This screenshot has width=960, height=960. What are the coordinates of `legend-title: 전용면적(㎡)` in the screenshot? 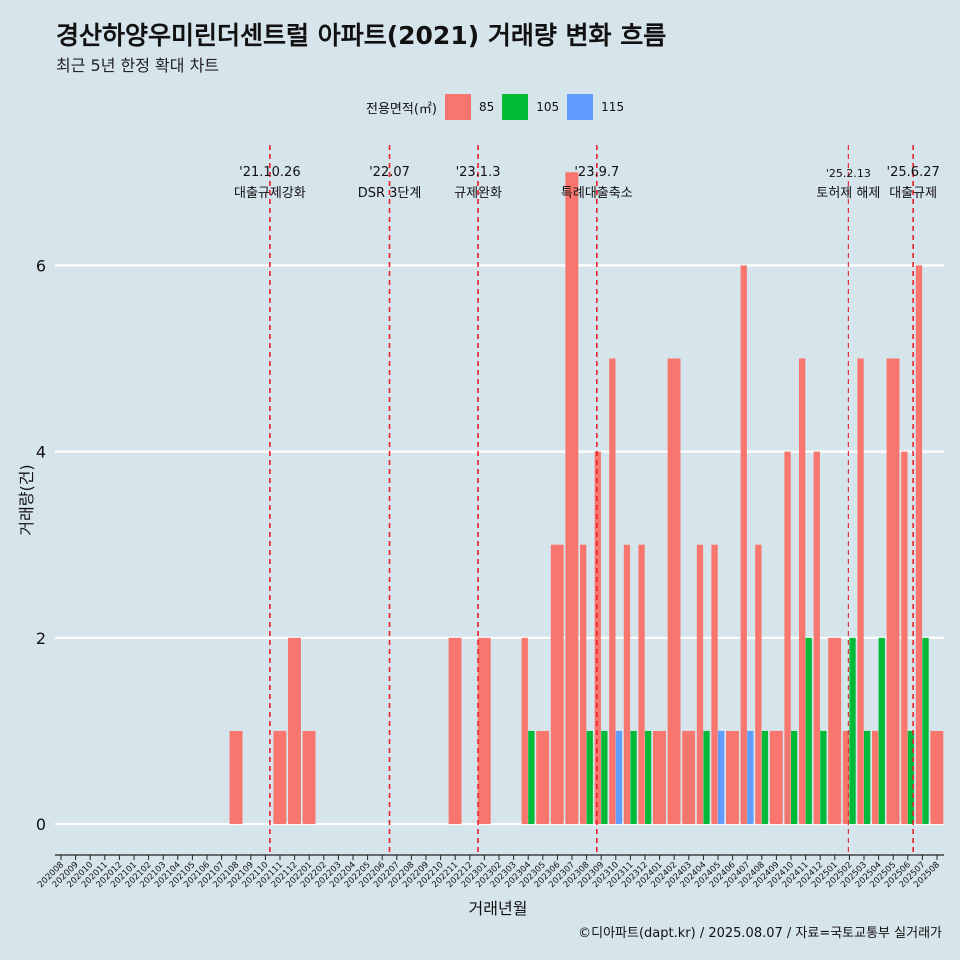 It's located at (401, 109).